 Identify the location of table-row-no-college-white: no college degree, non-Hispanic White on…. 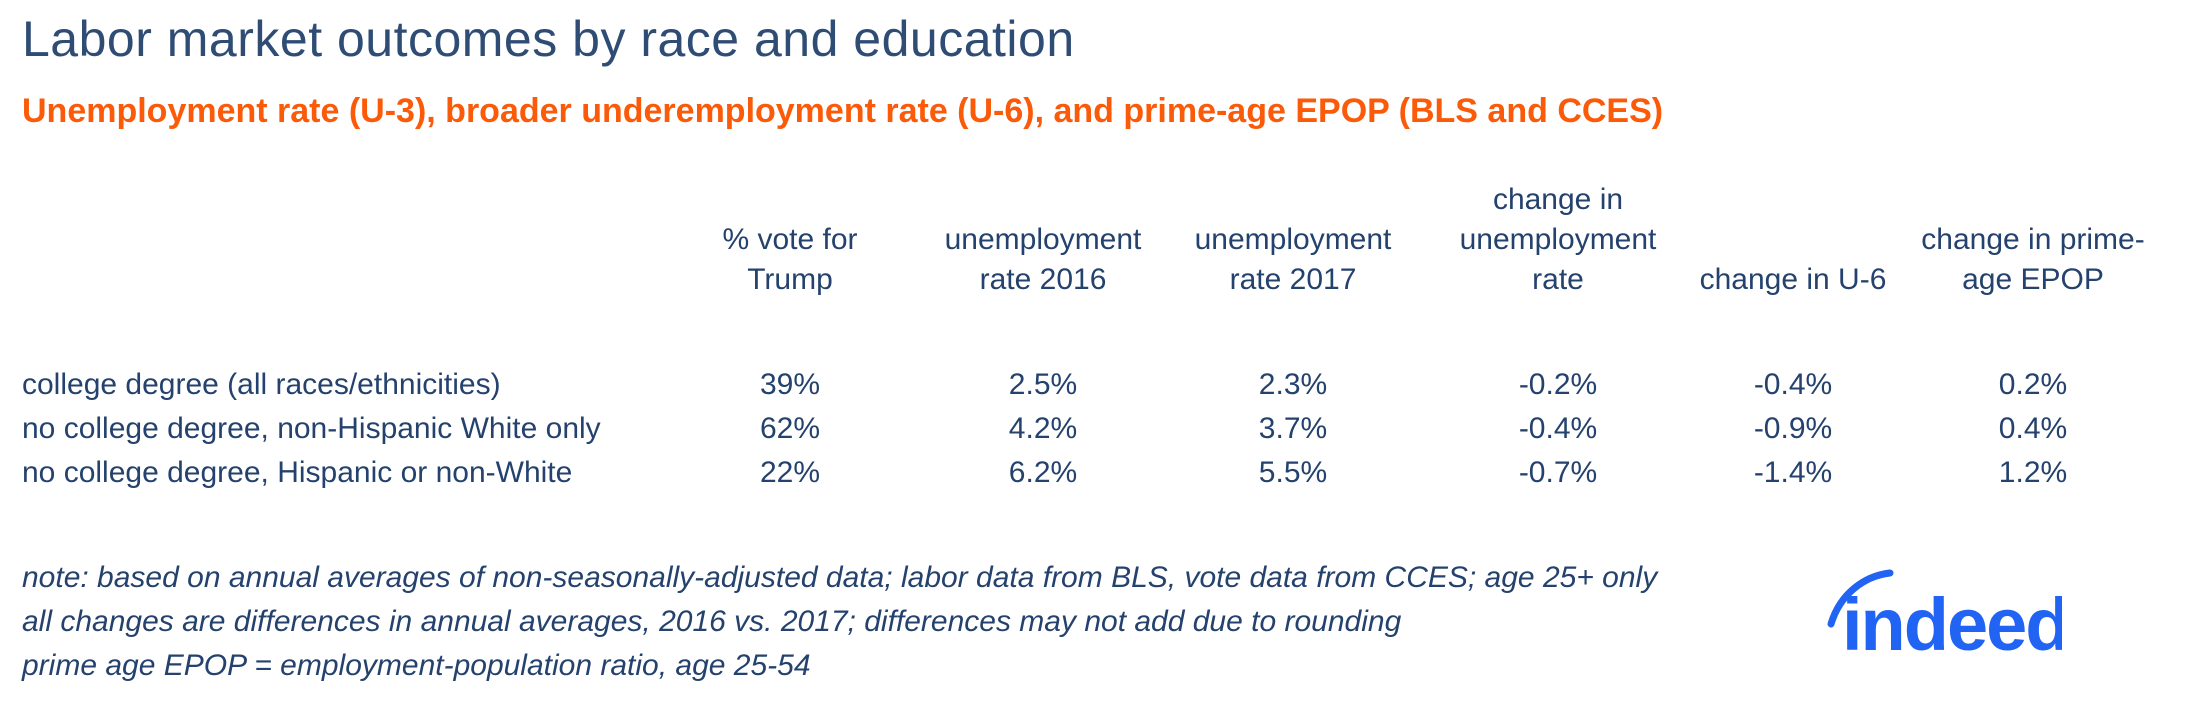
(1100, 429).